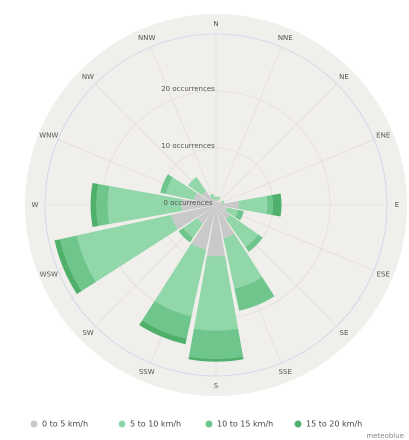 The width and height of the screenshot is (409, 440). Describe the element at coordinates (216, 386) in the screenshot. I see `direction-label: S` at that location.